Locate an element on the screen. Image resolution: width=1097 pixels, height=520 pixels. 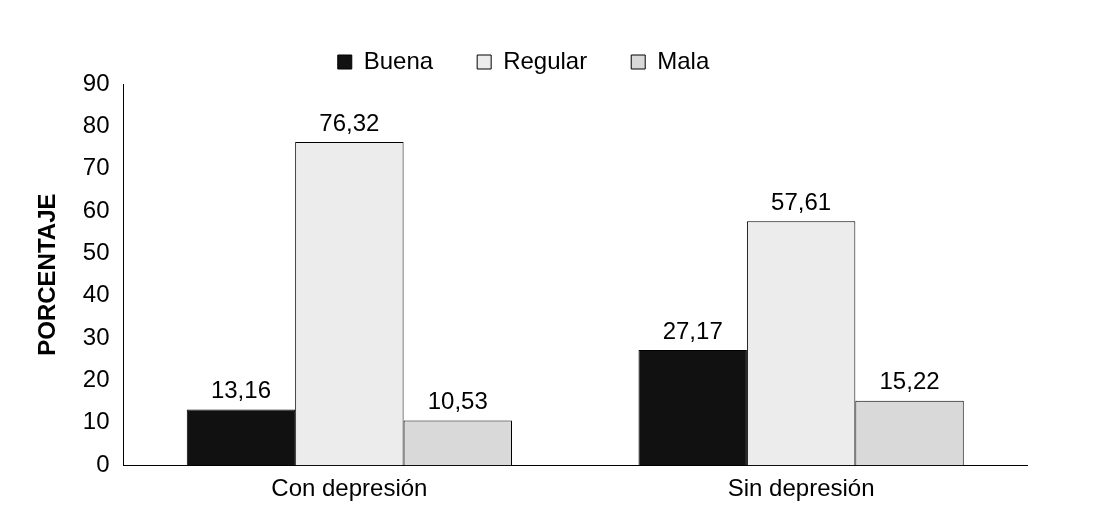
data-label: 13,16 is located at coordinates (240, 390).